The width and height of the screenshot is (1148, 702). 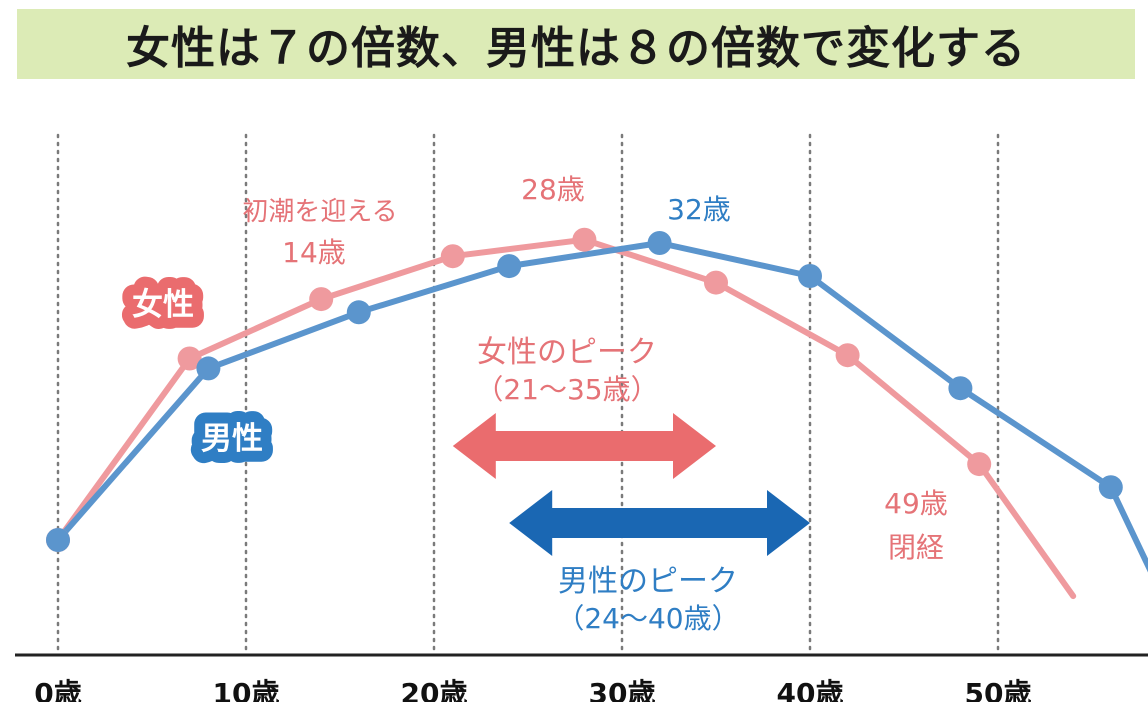 I want to click on annotation-menopause-age: 49歳, so click(x=916, y=503).